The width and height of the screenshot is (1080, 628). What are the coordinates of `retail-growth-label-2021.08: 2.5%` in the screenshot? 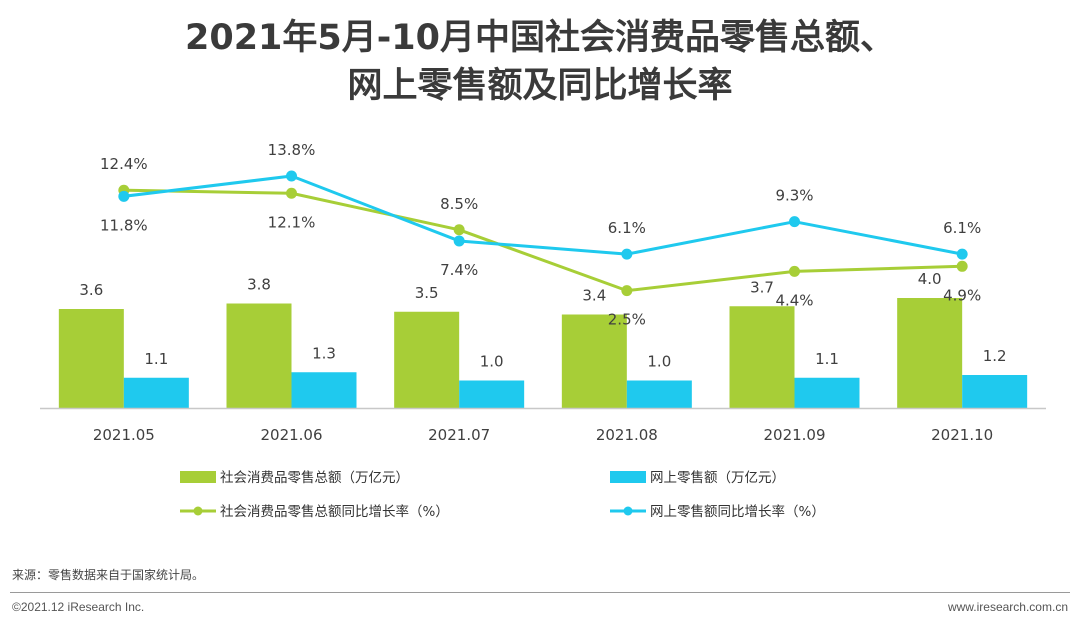 It's located at (627, 320).